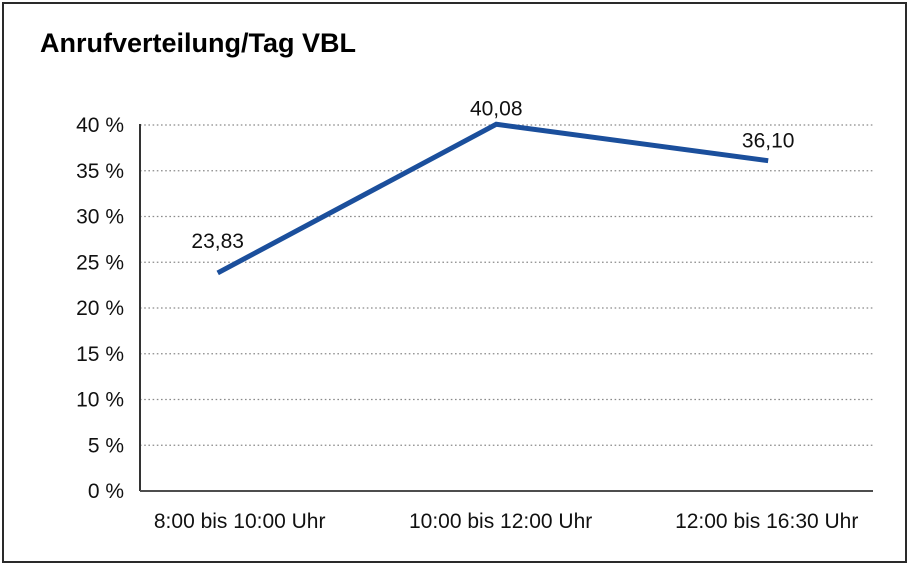  What do you see at coordinates (496, 108) in the screenshot?
I see `data-point-label: 40,08` at bounding box center [496, 108].